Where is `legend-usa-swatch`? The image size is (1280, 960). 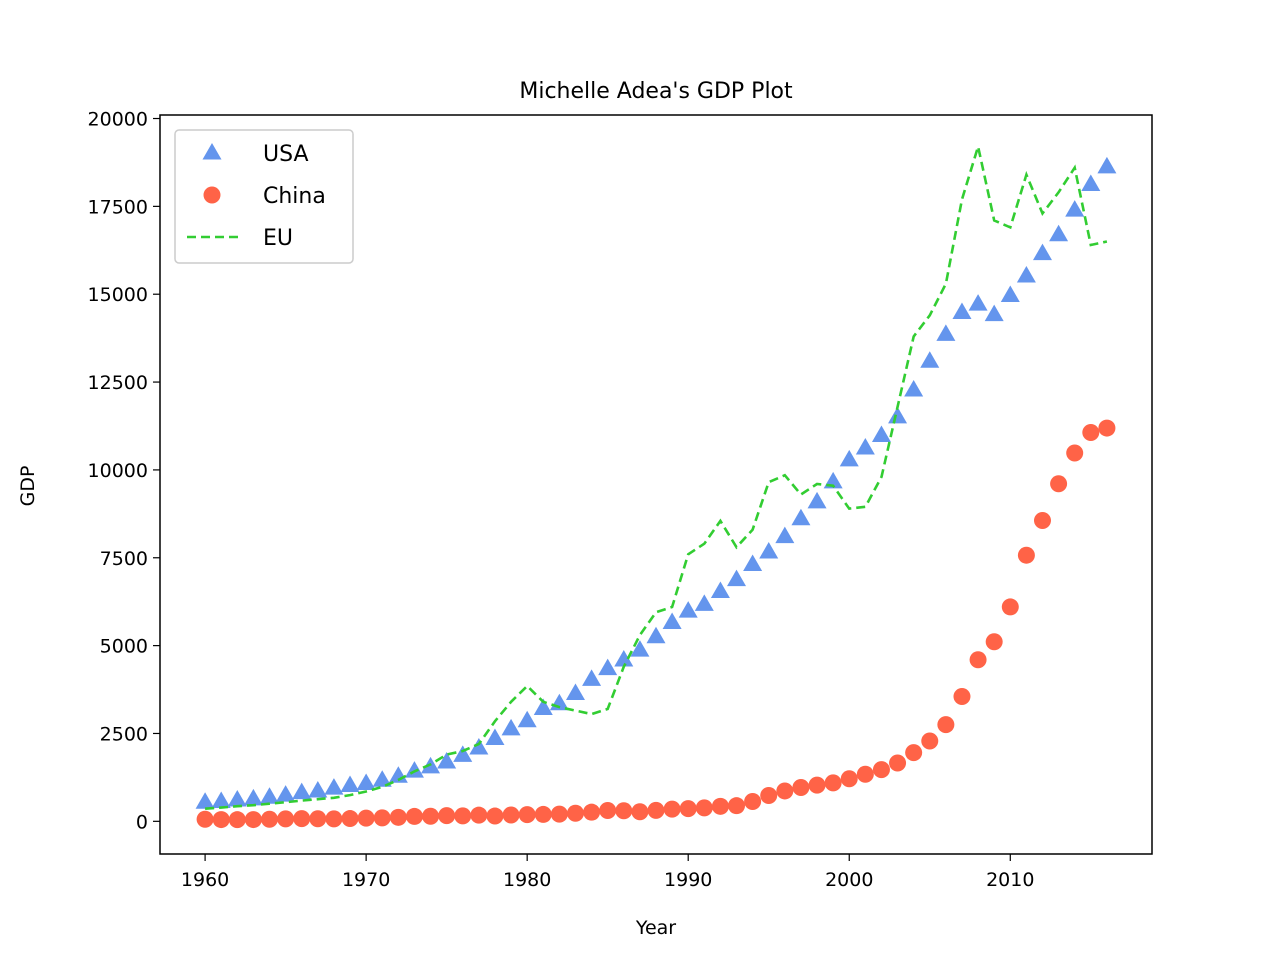
legend-usa-swatch is located at coordinates (212, 151).